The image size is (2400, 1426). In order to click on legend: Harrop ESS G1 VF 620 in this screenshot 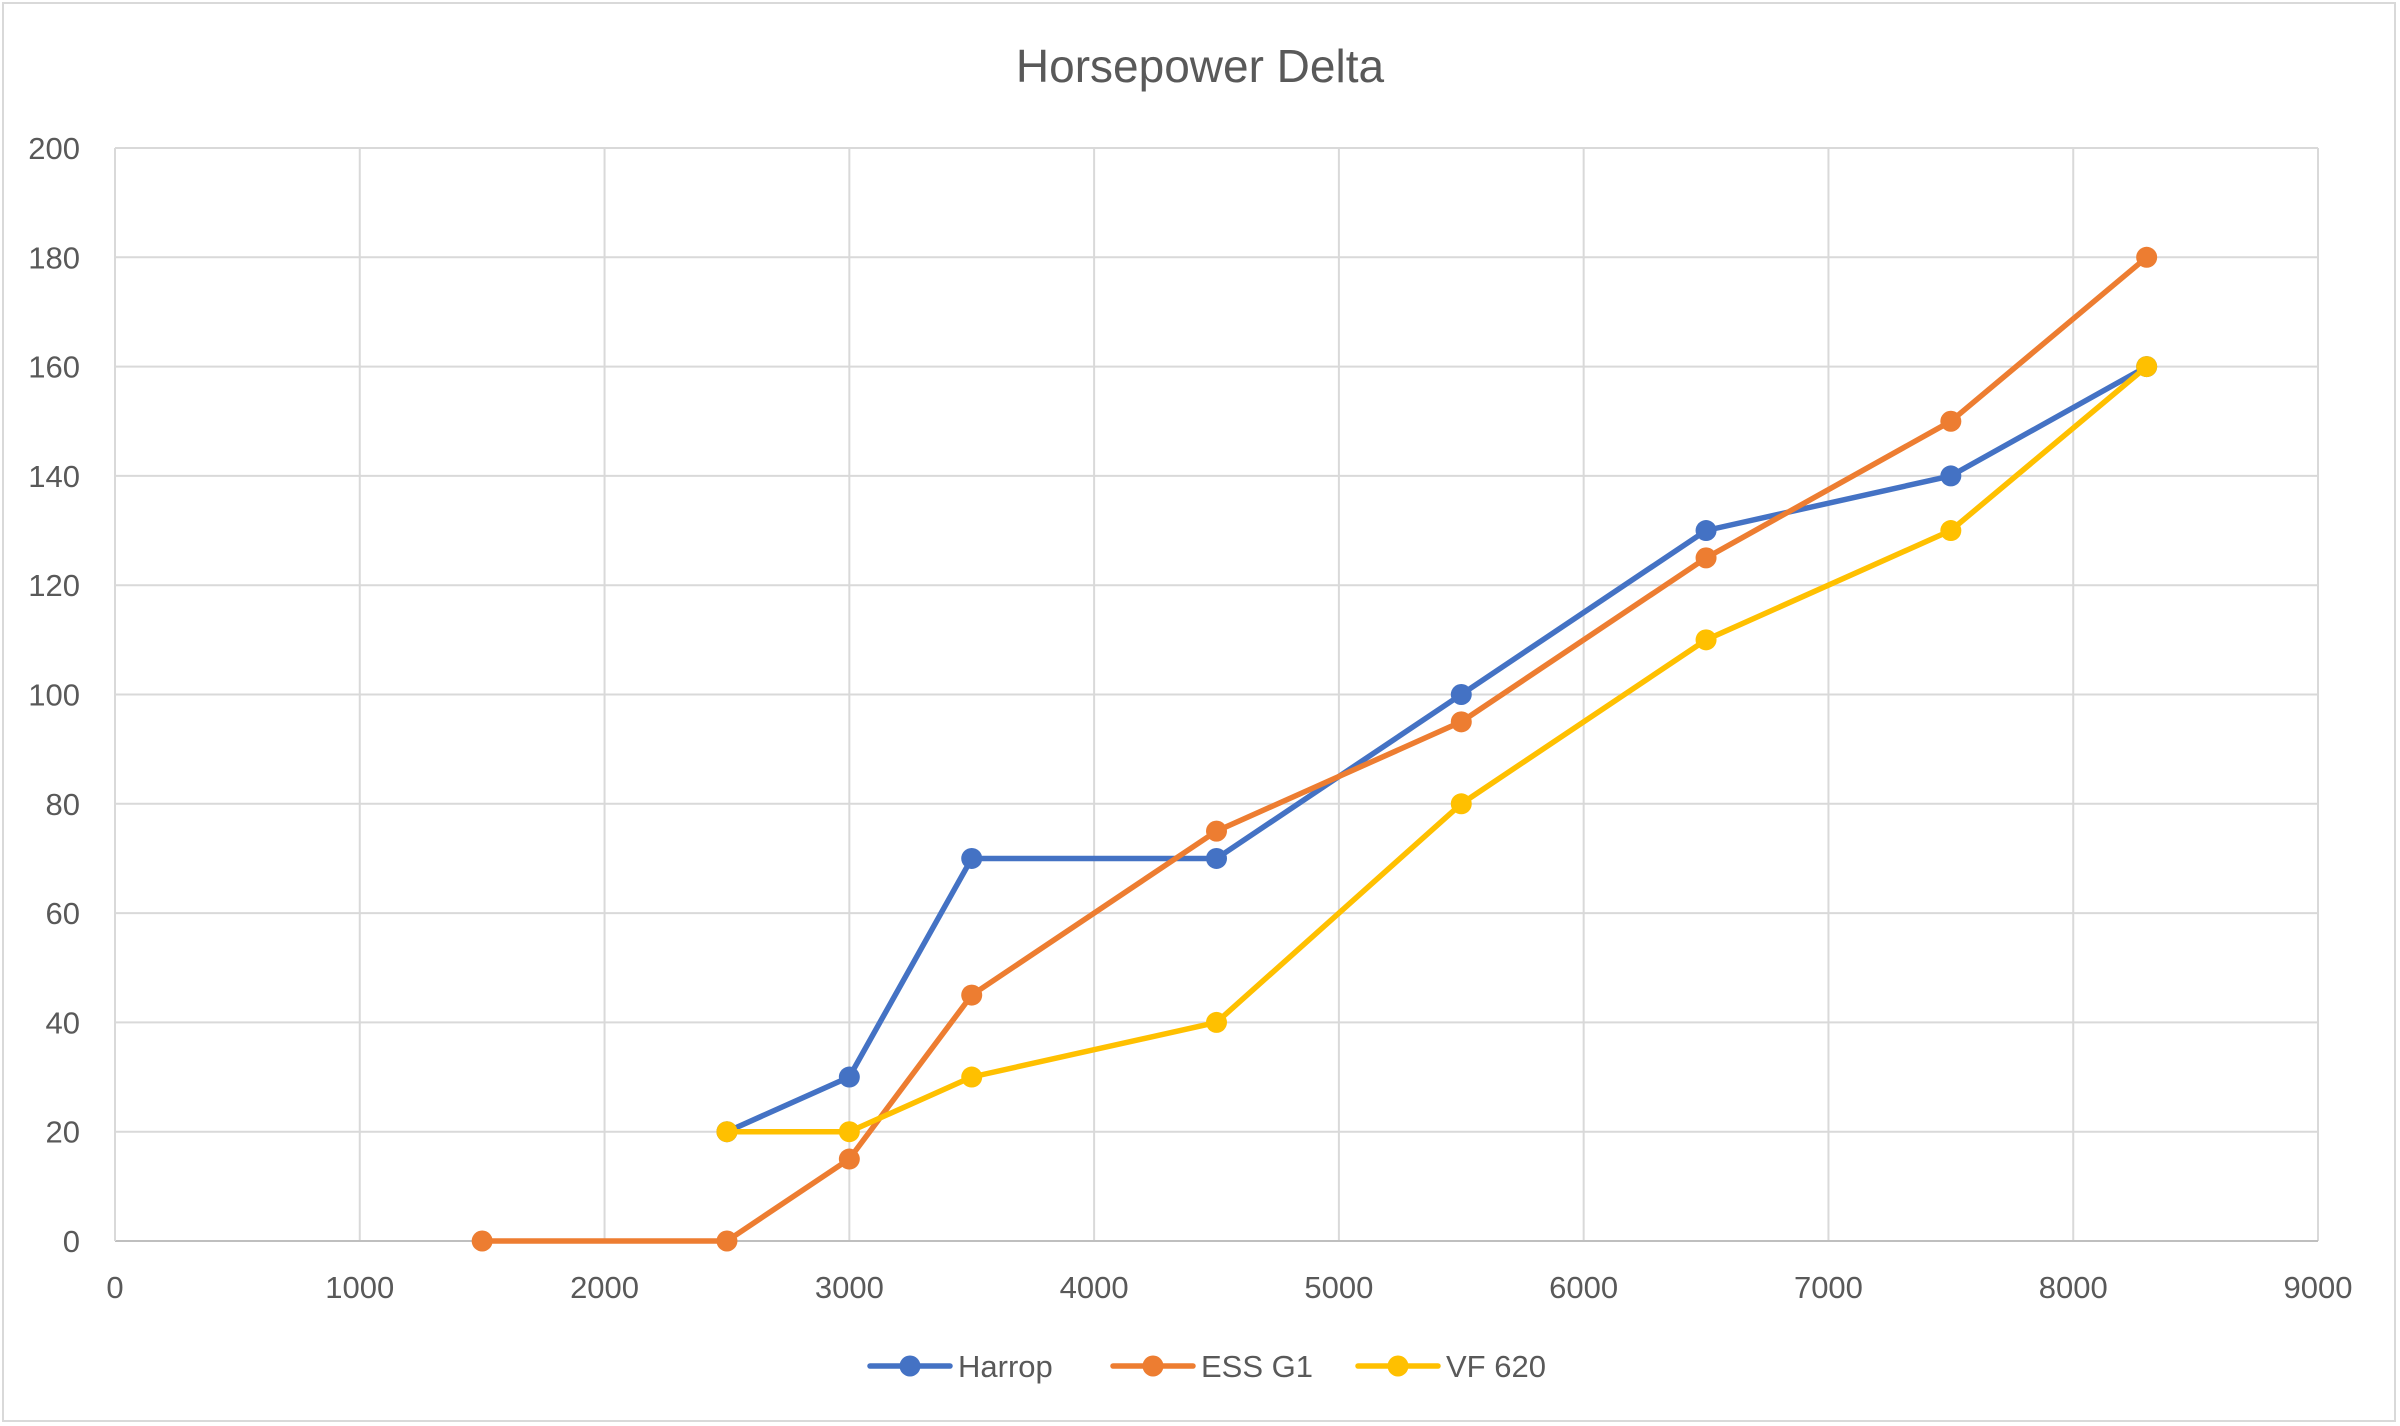, I will do `click(1206, 1366)`.